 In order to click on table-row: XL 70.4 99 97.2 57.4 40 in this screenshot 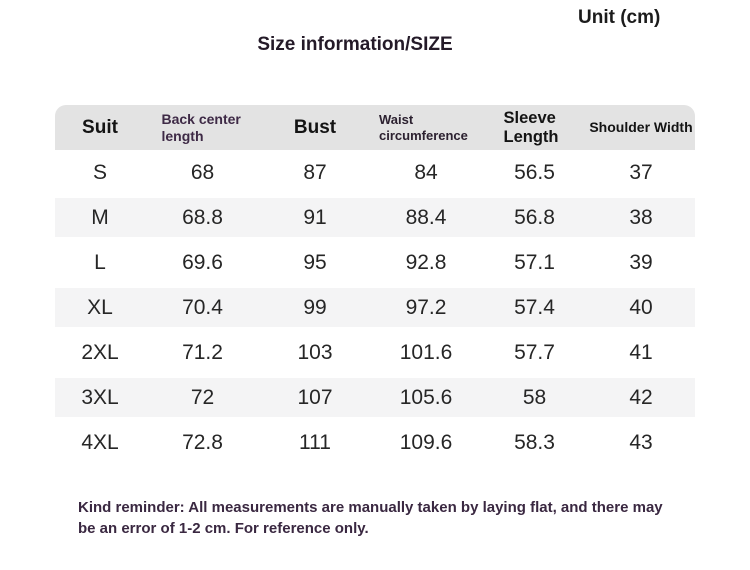, I will do `click(375, 307)`.